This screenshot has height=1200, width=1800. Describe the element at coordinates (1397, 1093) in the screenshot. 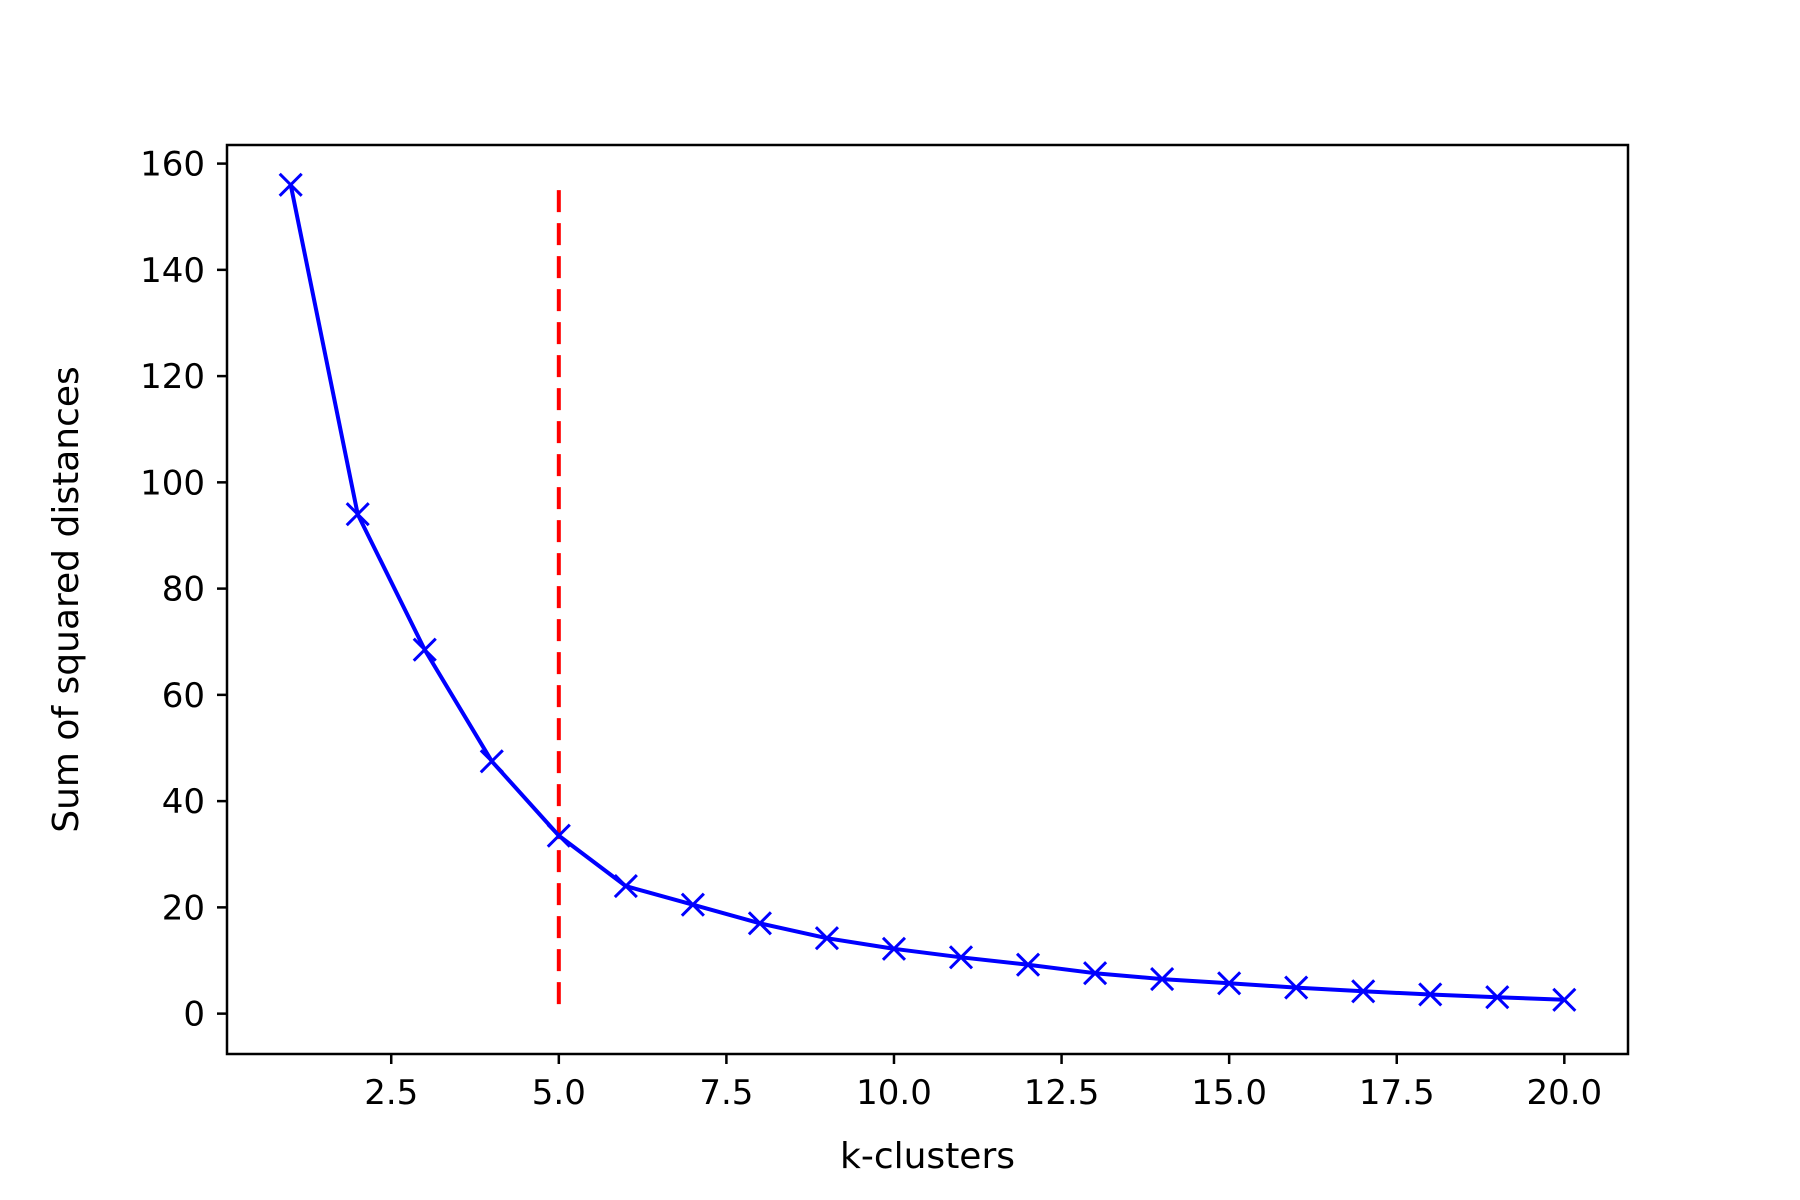

I see `x-tick-label: 17.5` at that location.